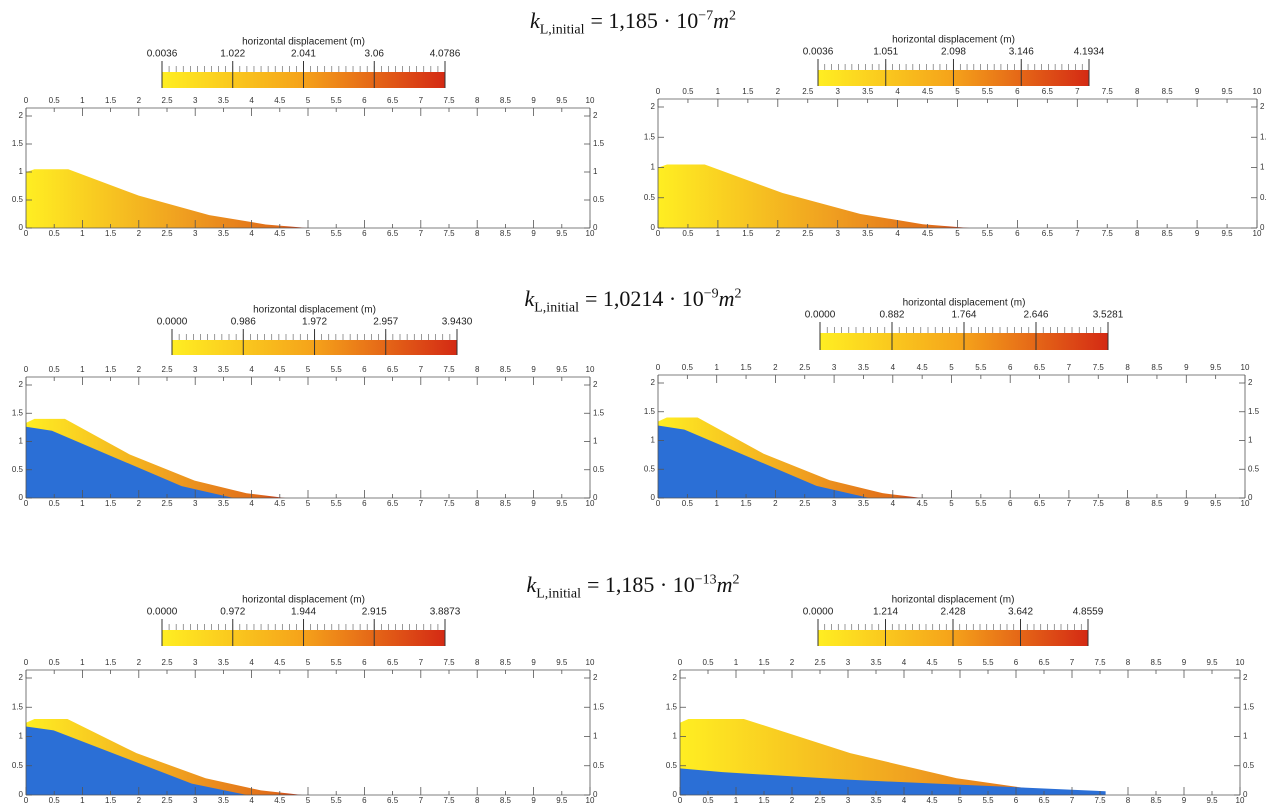 The width and height of the screenshot is (1266, 803). Describe the element at coordinates (1212, 799) in the screenshot. I see `x-tick-label: 9.5` at that location.